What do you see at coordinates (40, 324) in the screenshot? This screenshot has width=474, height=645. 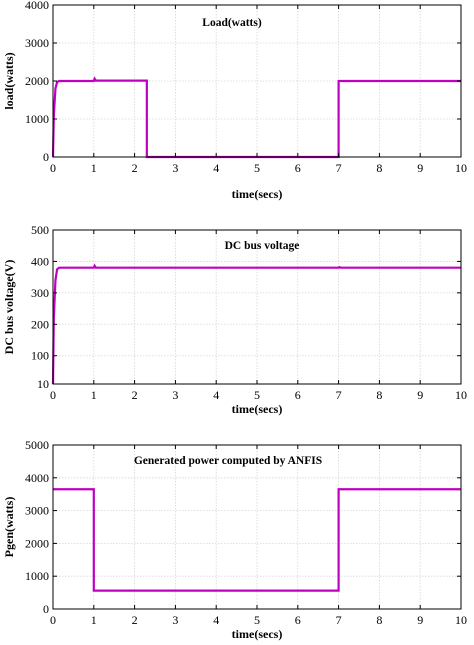 I see `y-tick-label: 200` at bounding box center [40, 324].